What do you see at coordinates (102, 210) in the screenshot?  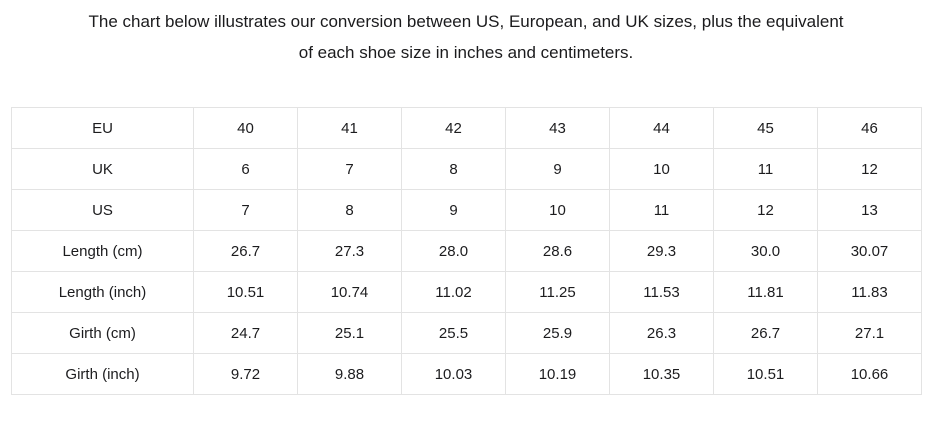 I see `row-label: US` at bounding box center [102, 210].